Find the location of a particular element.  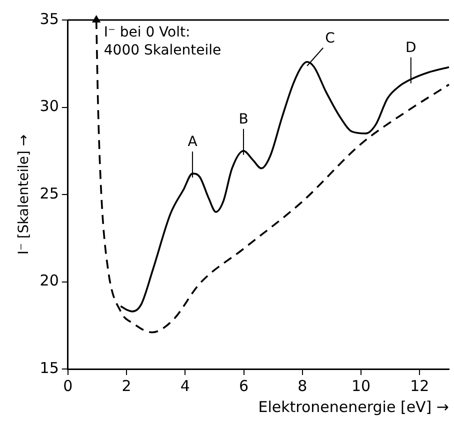

annotation: C is located at coordinates (330, 38).